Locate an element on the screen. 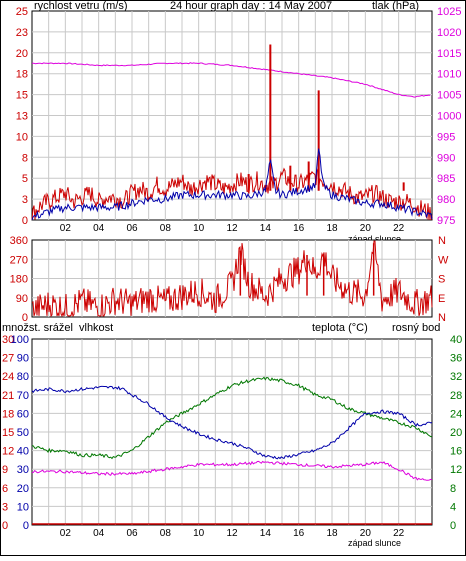 The width and height of the screenshot is (466, 561). panel1-x-tick-label: 02 is located at coordinates (66, 228).